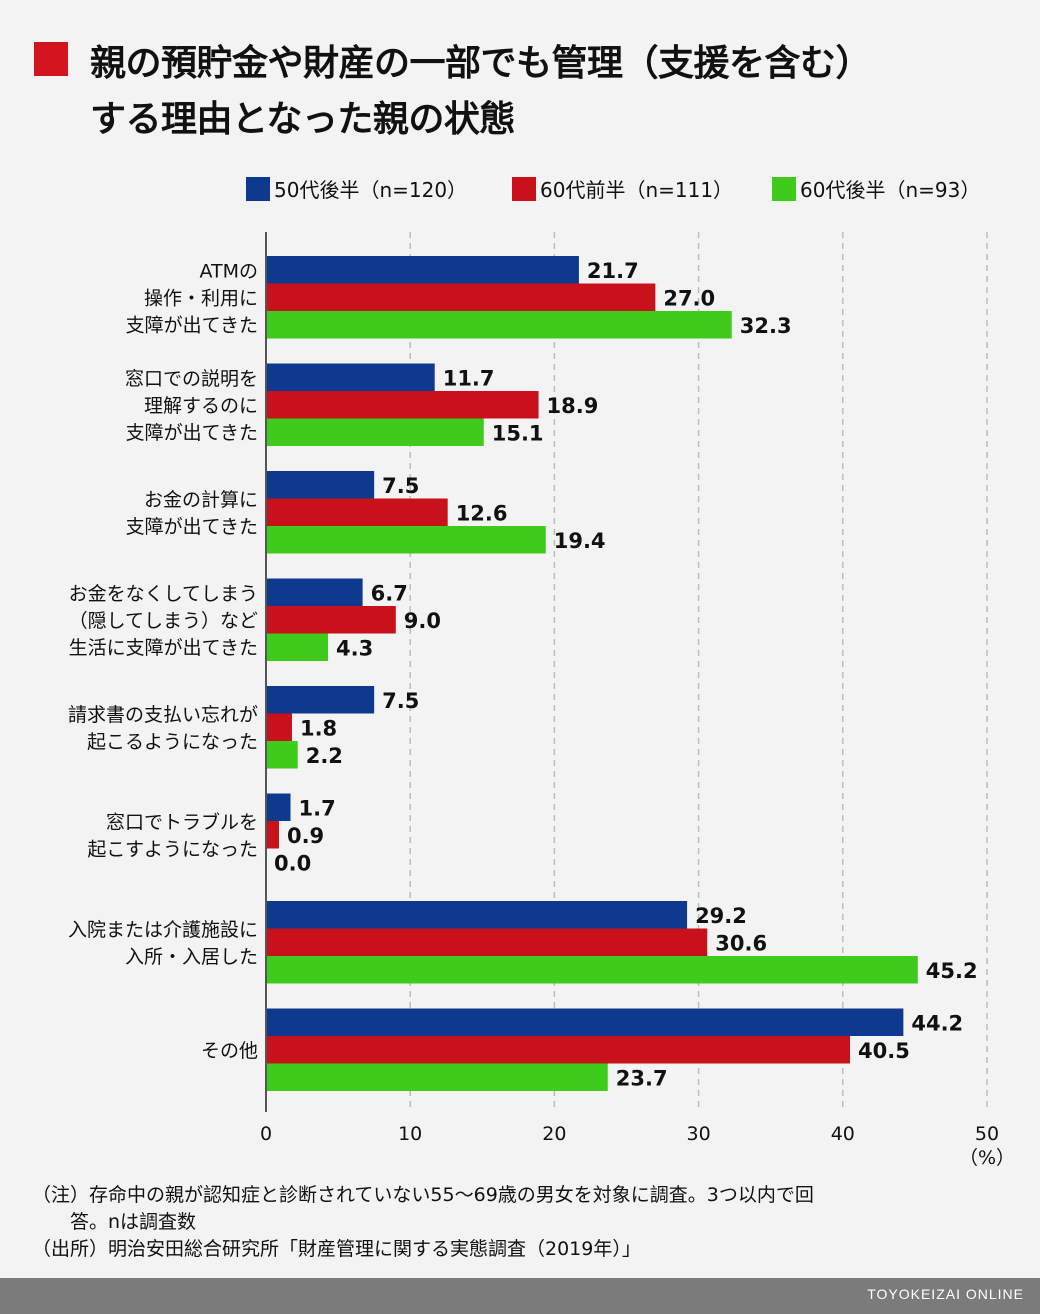  Describe the element at coordinates (163, 648) in the screenshot. I see `category-label: 生活に支障が出てきた` at that location.